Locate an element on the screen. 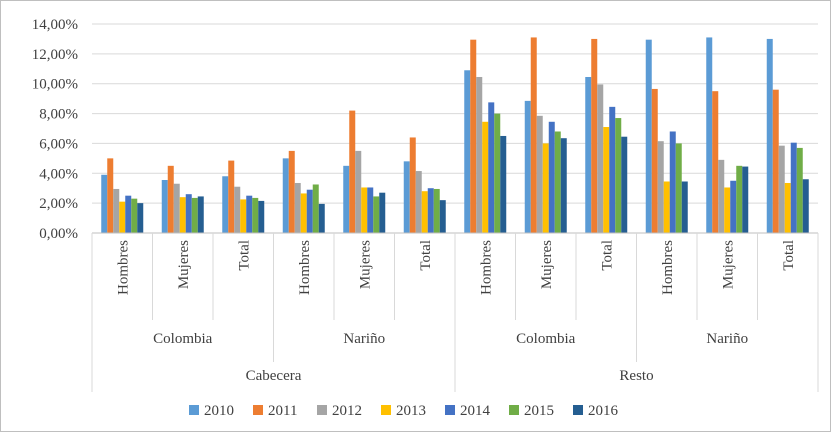 This screenshot has width=831, height=432. legend-label: 2015 is located at coordinates (539, 411).